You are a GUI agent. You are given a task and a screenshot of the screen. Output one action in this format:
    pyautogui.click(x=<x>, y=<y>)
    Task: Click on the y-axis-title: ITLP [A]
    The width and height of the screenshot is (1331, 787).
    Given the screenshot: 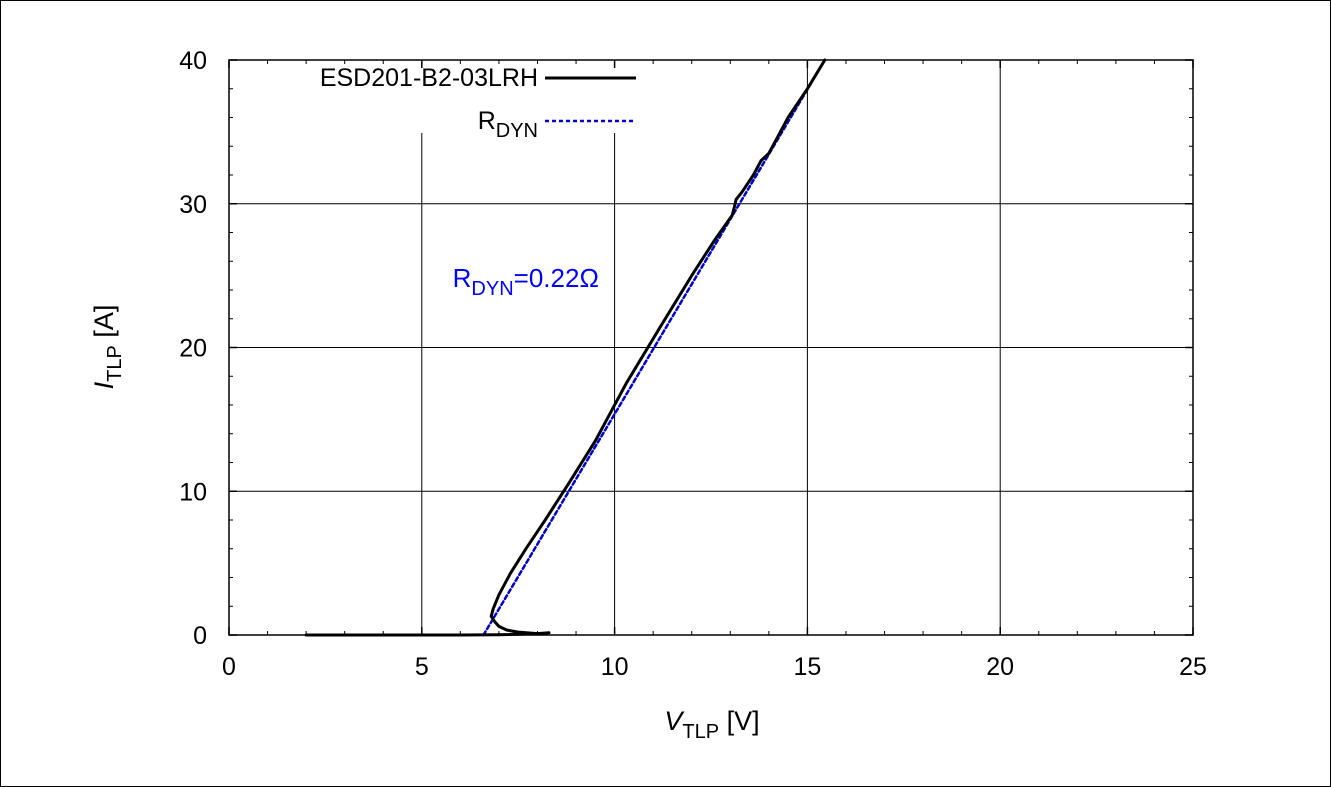 What is the action you would take?
    pyautogui.click(x=107, y=347)
    